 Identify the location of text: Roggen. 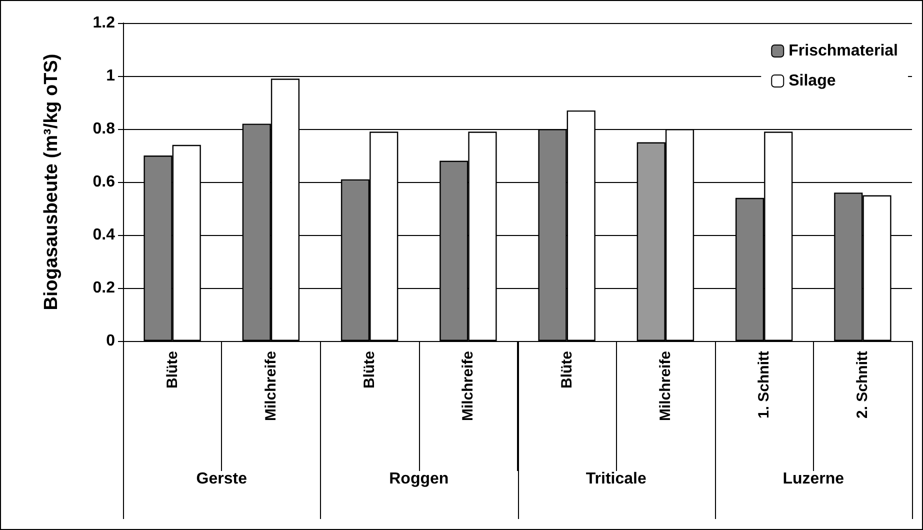
(419, 479).